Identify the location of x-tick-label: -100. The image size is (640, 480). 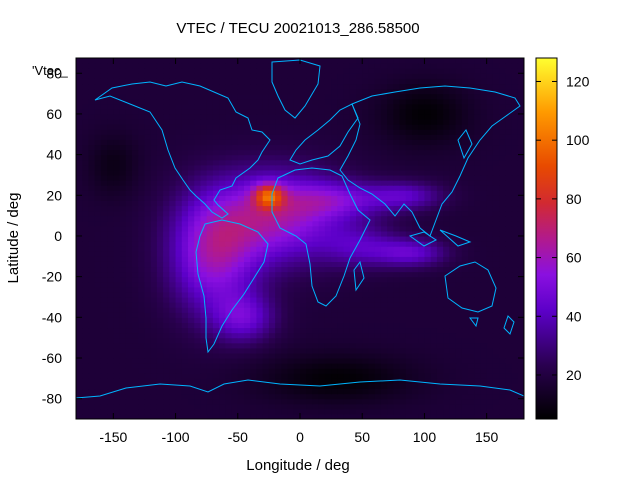
(176, 437).